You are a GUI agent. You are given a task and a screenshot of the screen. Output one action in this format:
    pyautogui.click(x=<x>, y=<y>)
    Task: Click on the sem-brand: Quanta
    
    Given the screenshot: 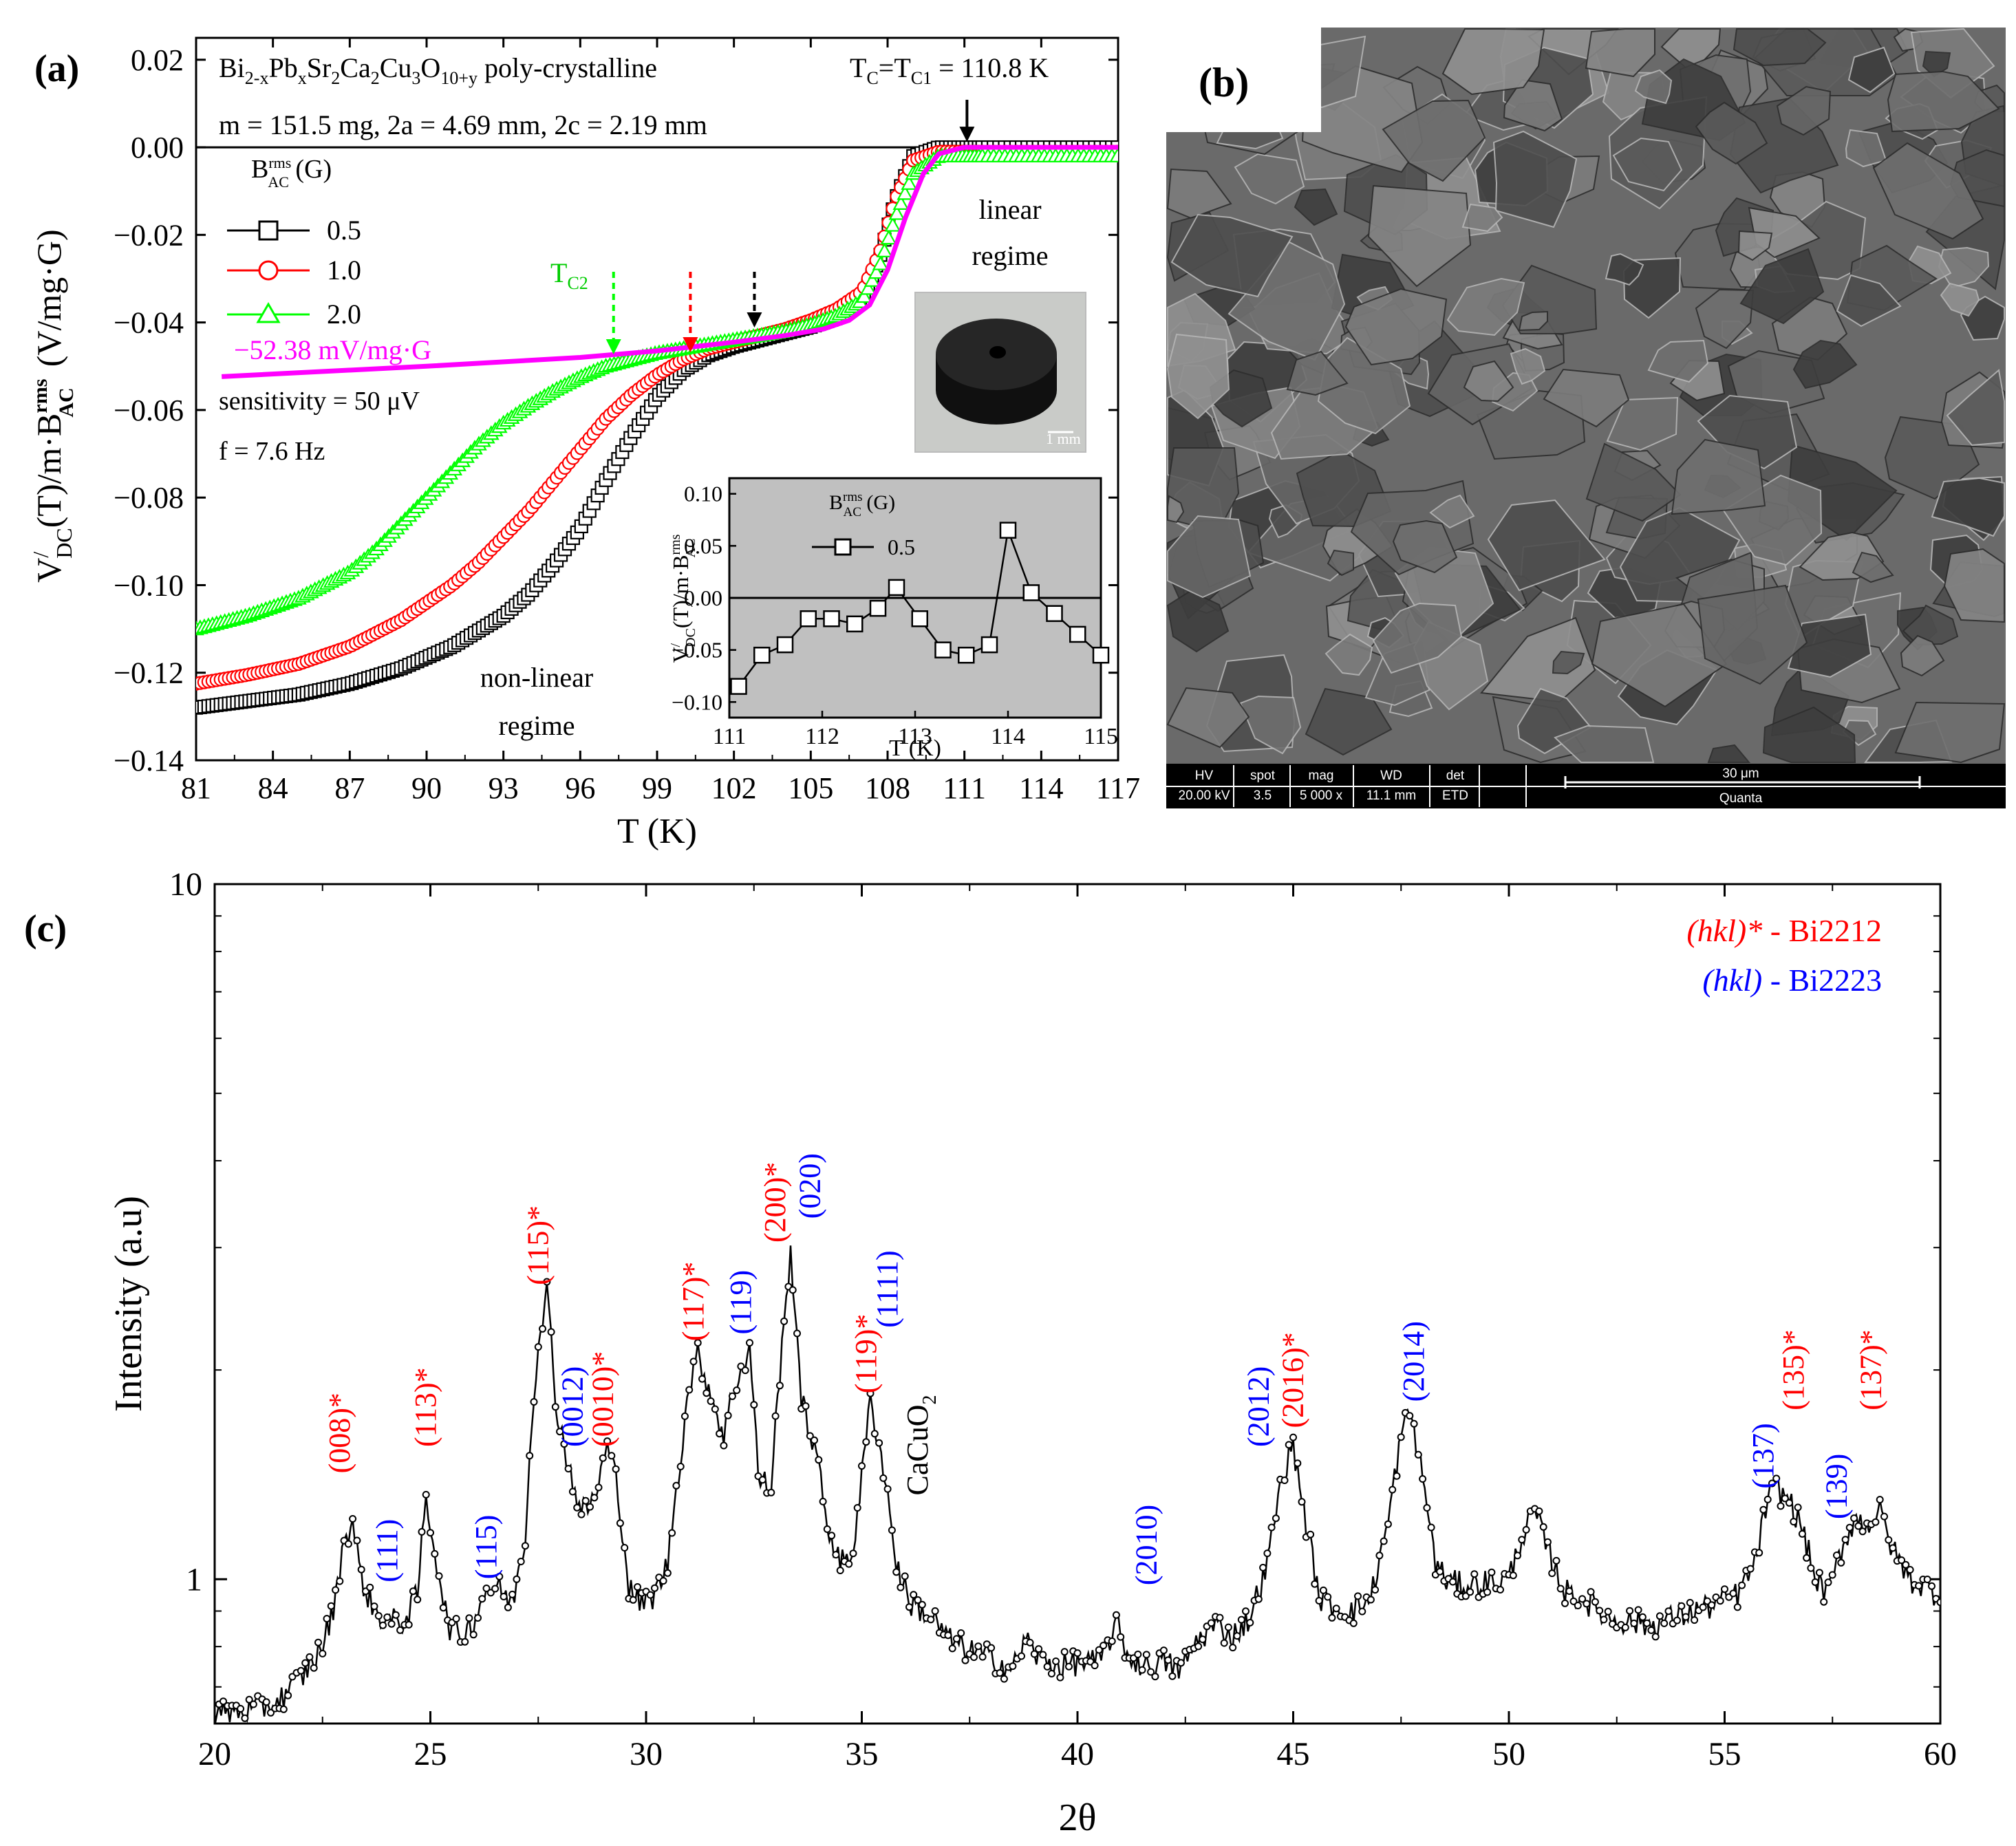 What is the action you would take?
    pyautogui.click(x=1741, y=798)
    